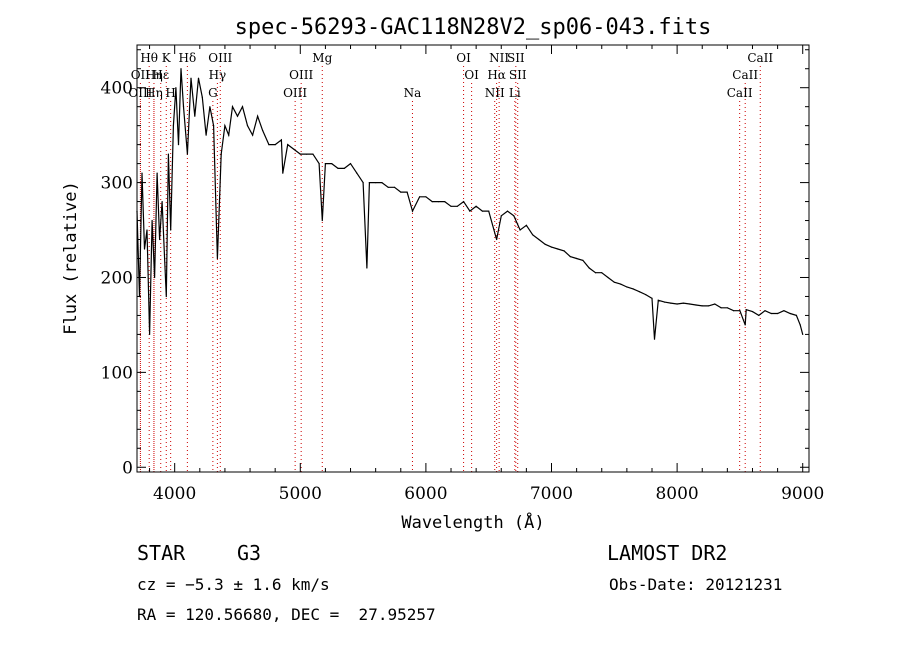 This screenshot has height=650, width=900. What do you see at coordinates (496, 75) in the screenshot?
I see `line-marker-label: Hα` at bounding box center [496, 75].